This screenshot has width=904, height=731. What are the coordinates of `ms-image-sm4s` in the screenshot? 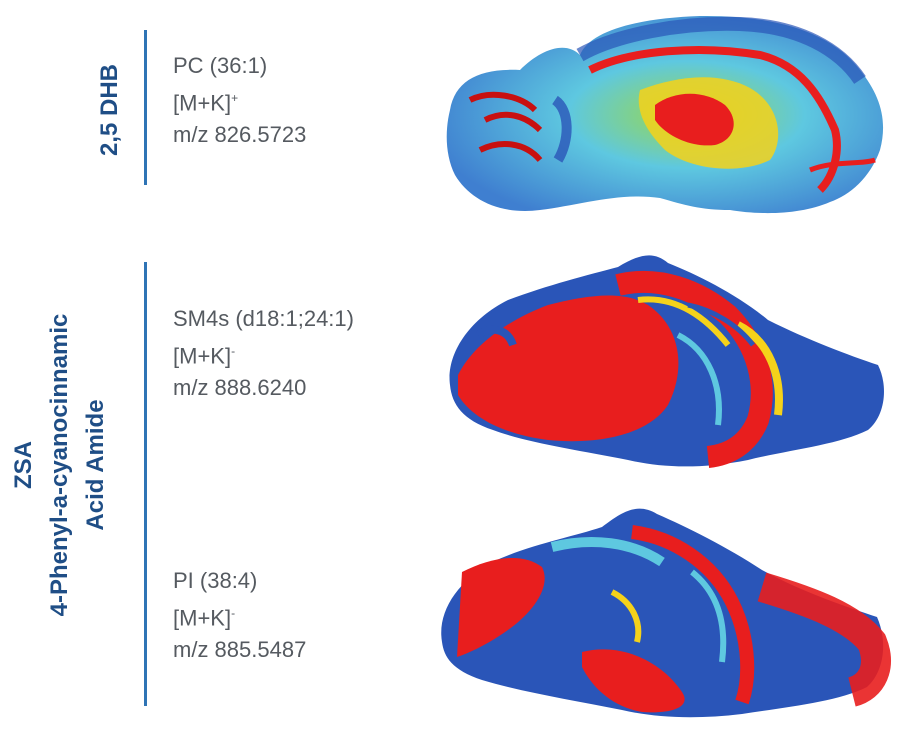 It's located at (666, 361).